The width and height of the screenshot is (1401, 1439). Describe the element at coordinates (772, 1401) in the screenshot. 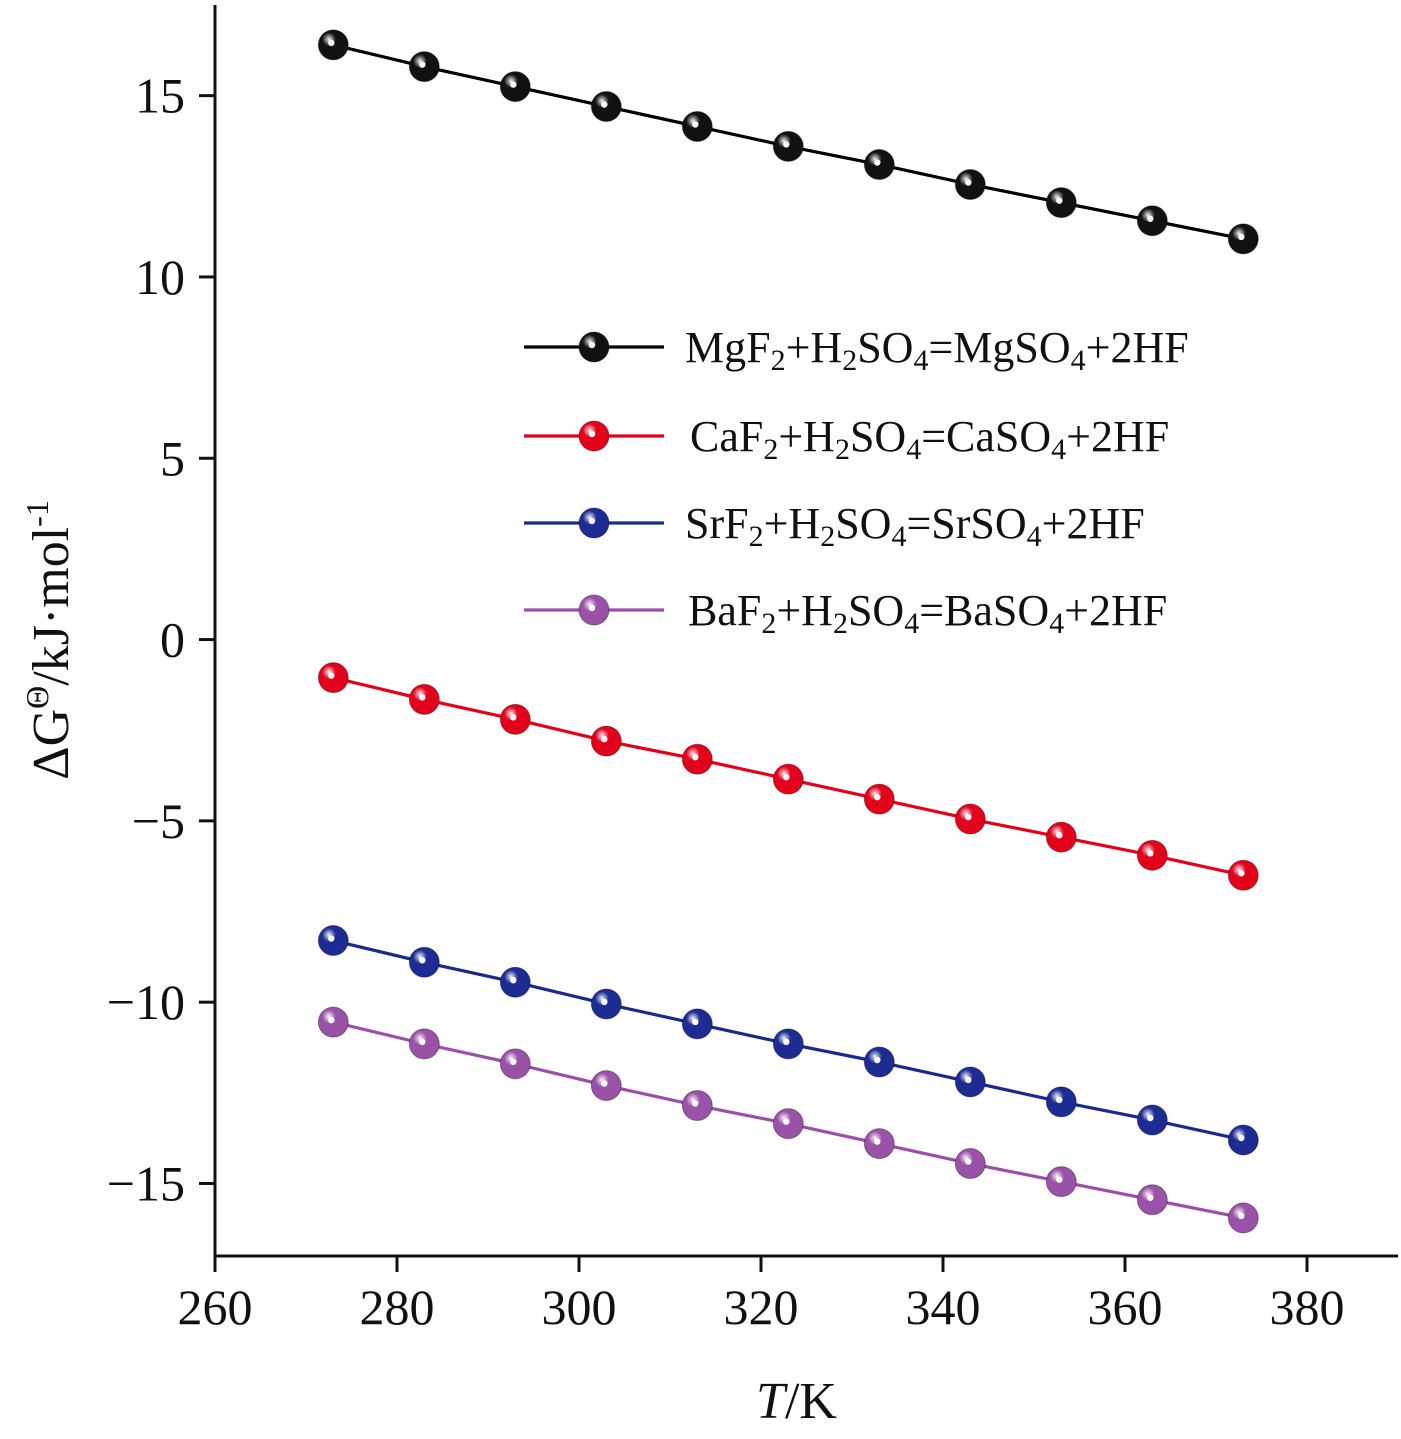

I see `x-axis-var: T` at that location.